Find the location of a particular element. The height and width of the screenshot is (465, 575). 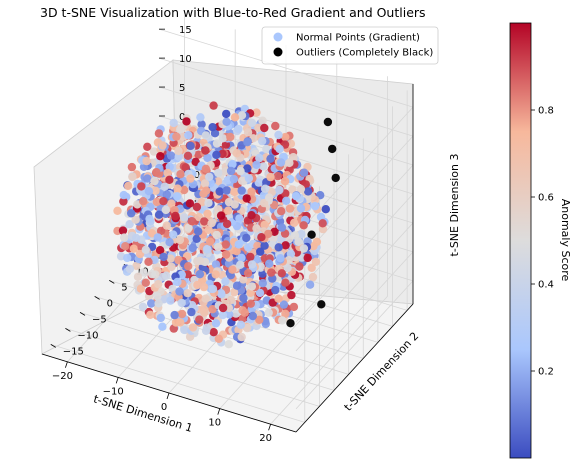

y-axis-line is located at coordinates (354, 368).